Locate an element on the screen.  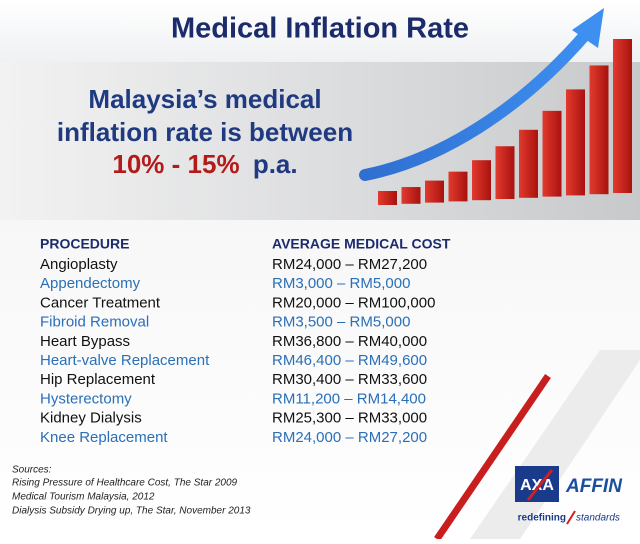
headline-unit: p.a. is located at coordinates (275, 164).